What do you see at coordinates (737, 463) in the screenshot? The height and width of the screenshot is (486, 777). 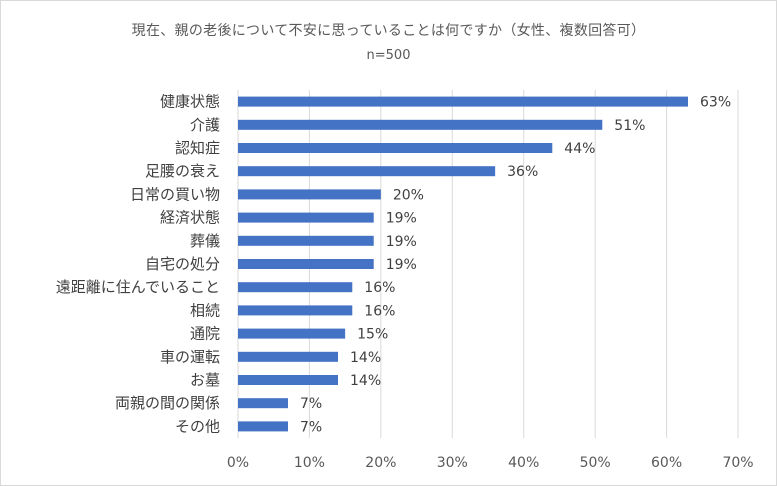 I see `x-tick-label-7: 70%` at bounding box center [737, 463].